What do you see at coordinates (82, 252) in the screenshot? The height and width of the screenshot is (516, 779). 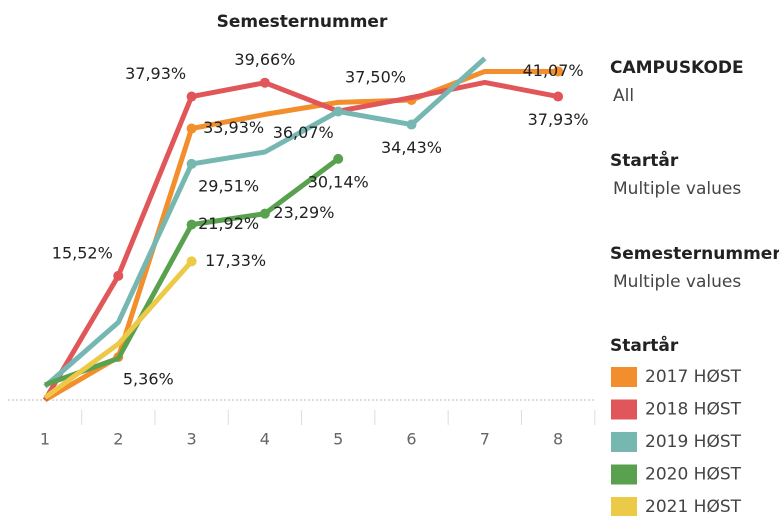 I see `data-label: 15,52%` at bounding box center [82, 252].